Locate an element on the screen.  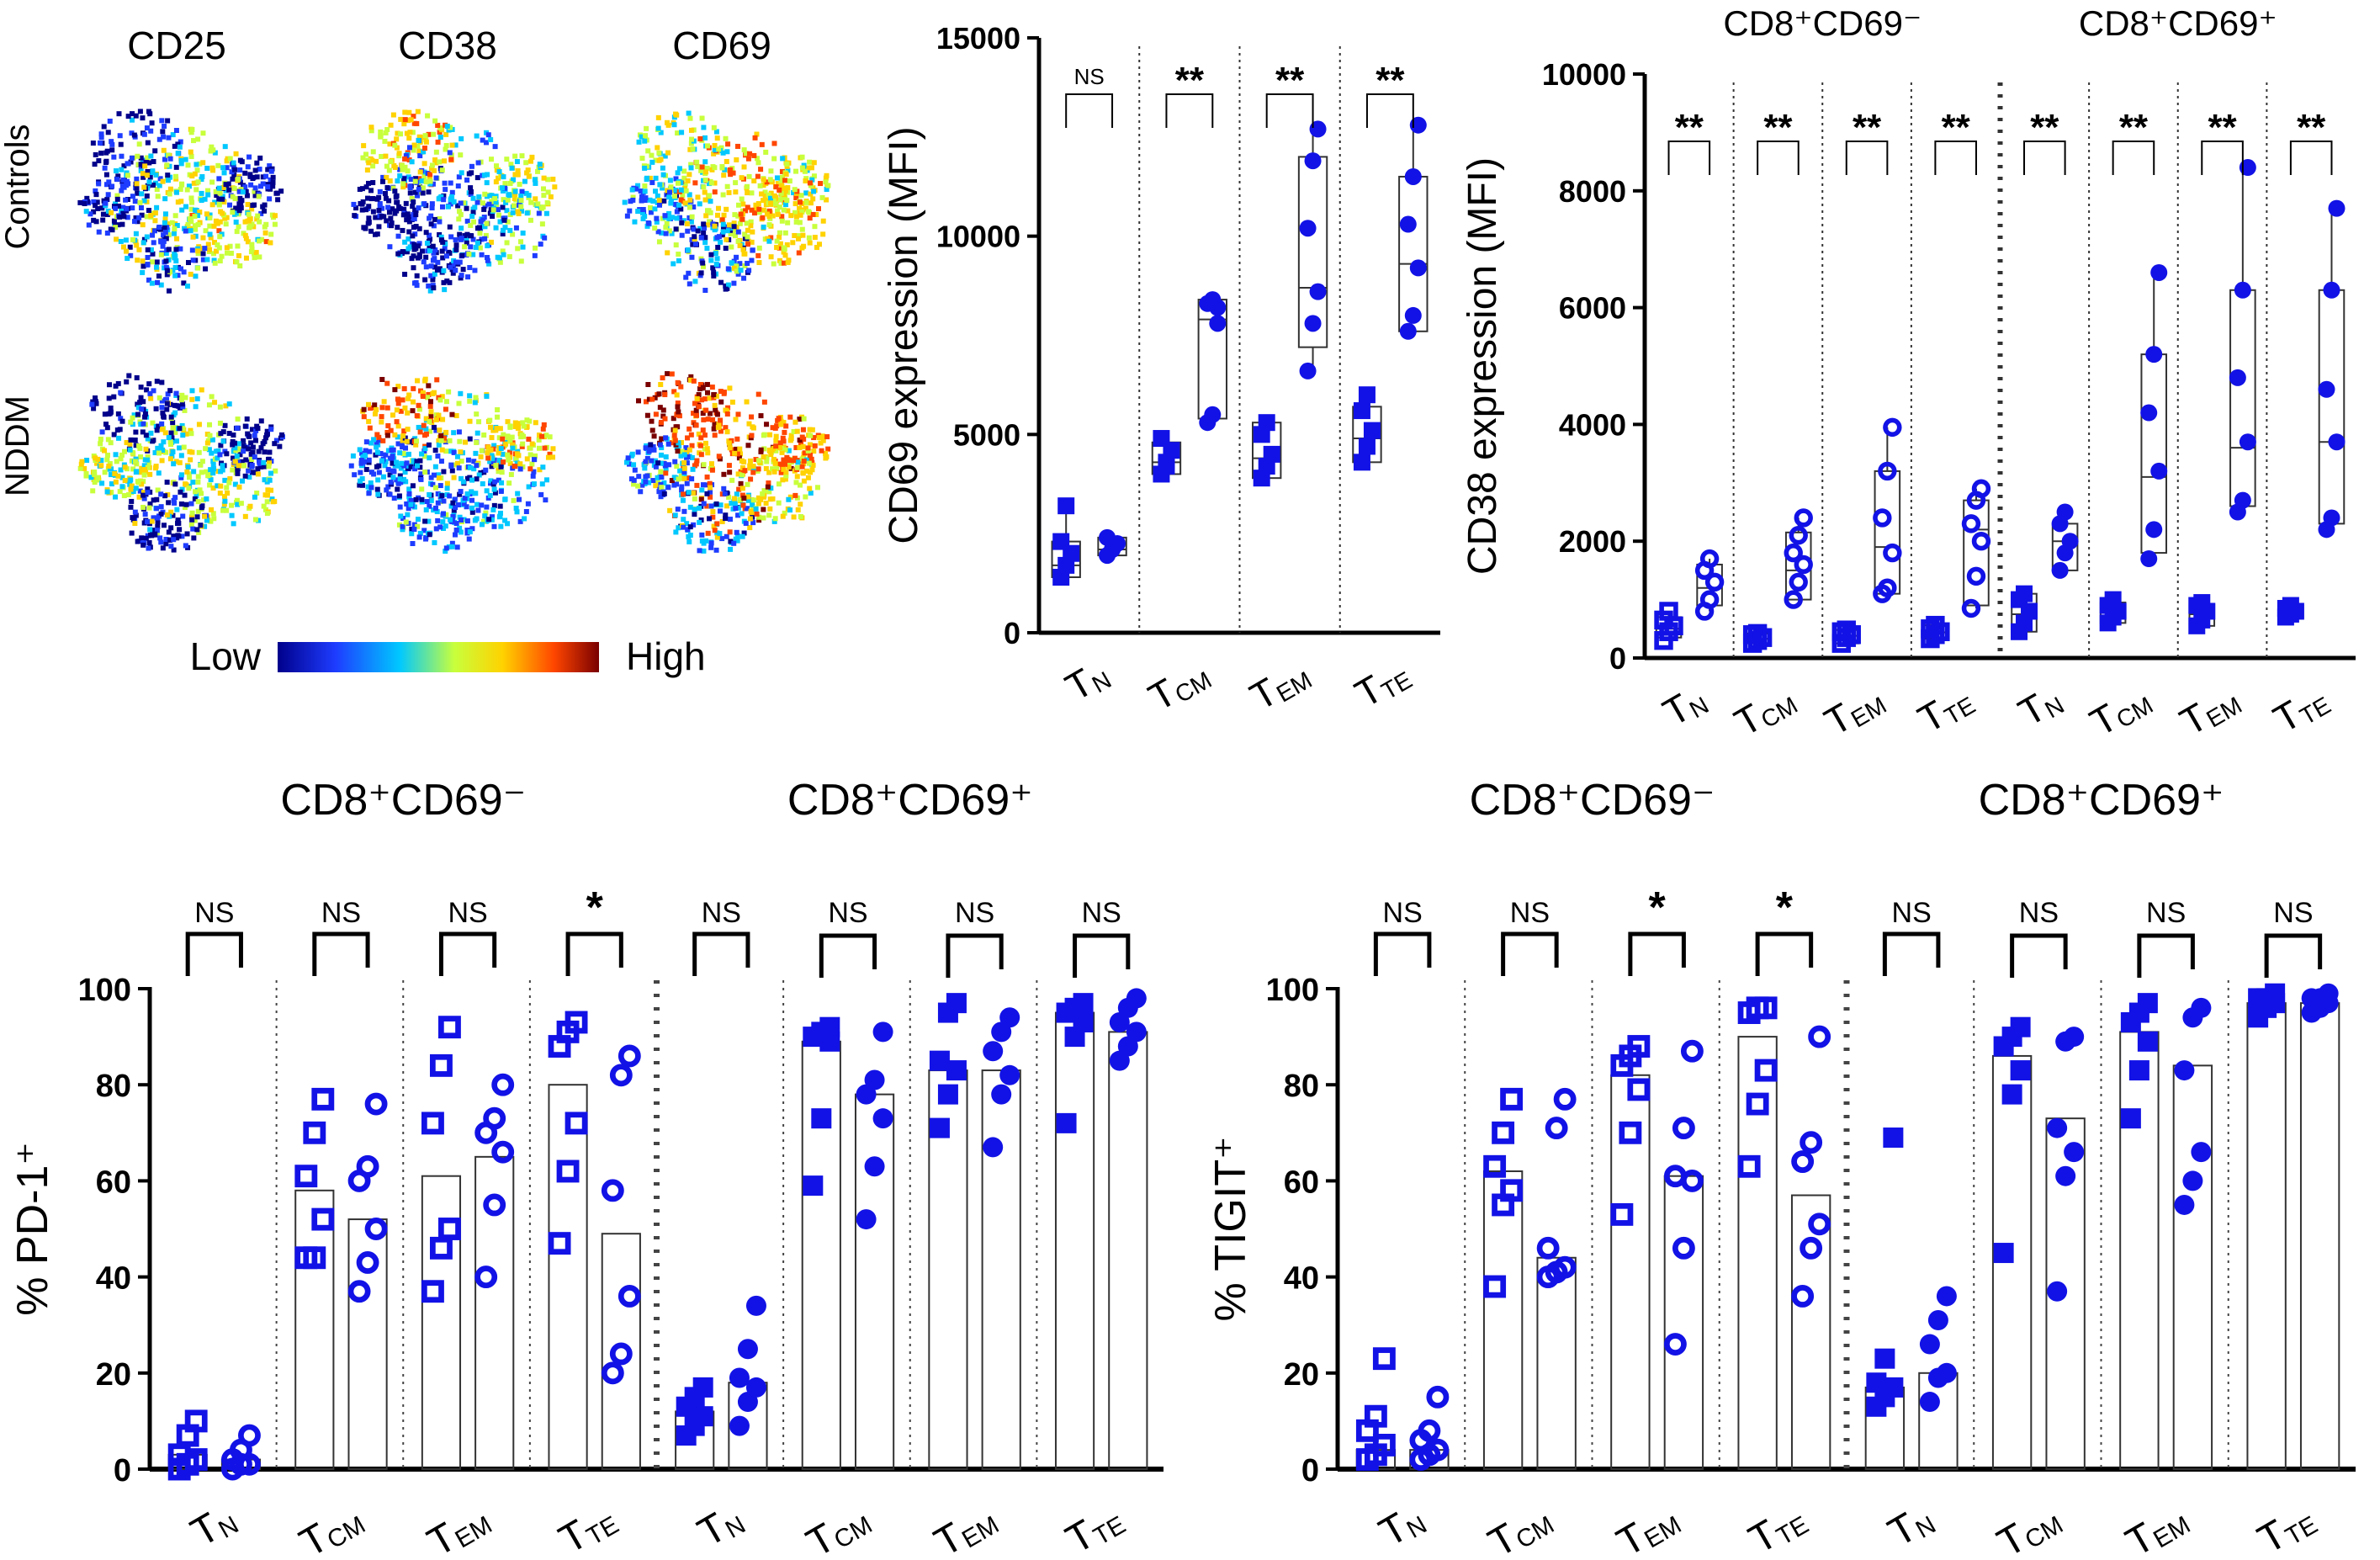
group-title: CD8⁺CD69⁻ is located at coordinates (1822, 23).